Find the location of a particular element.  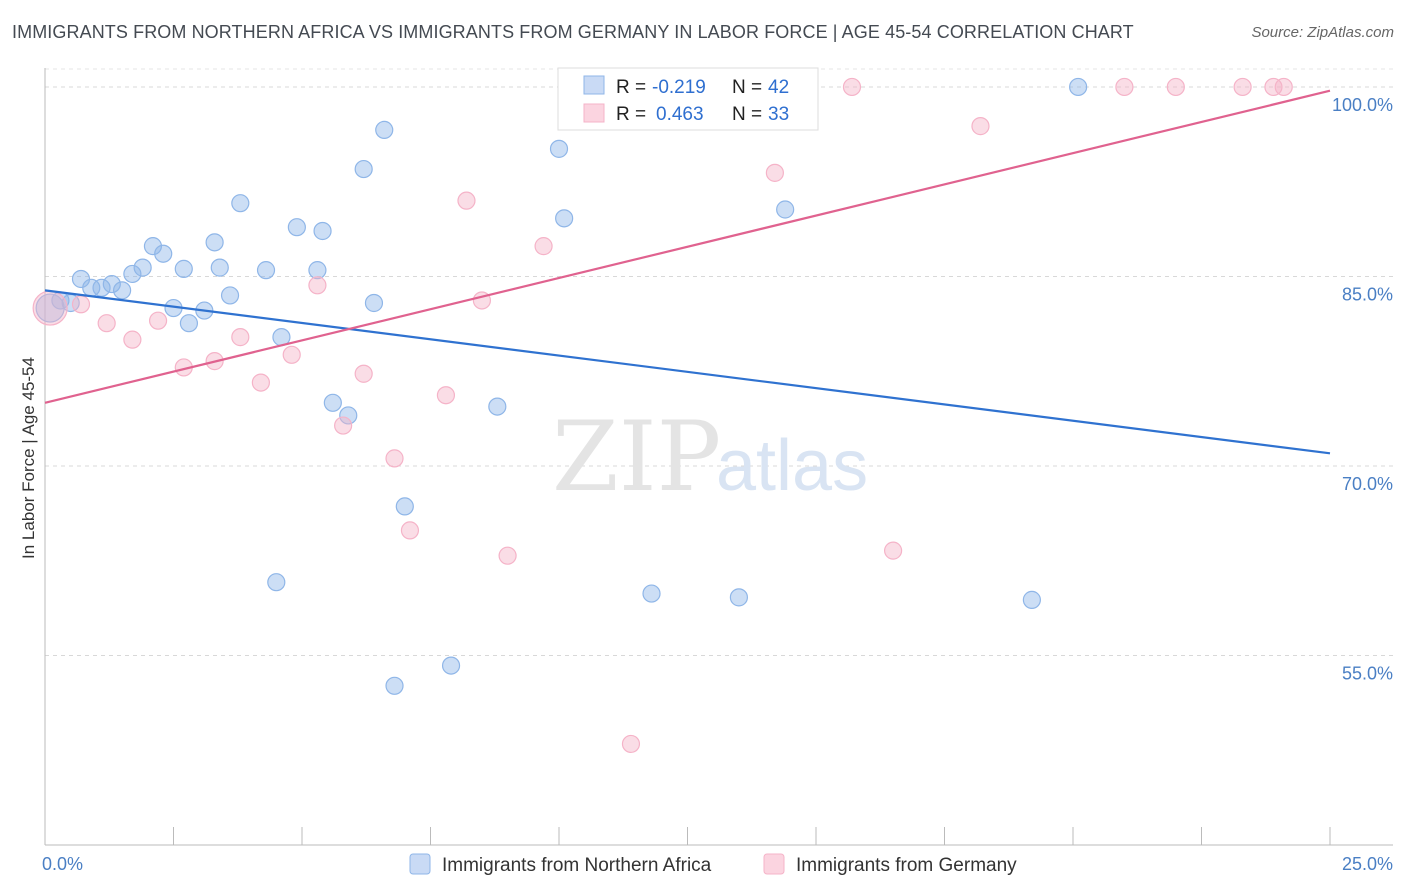

stats-r-value-1: -0.219 is located at coordinates (679, 87).